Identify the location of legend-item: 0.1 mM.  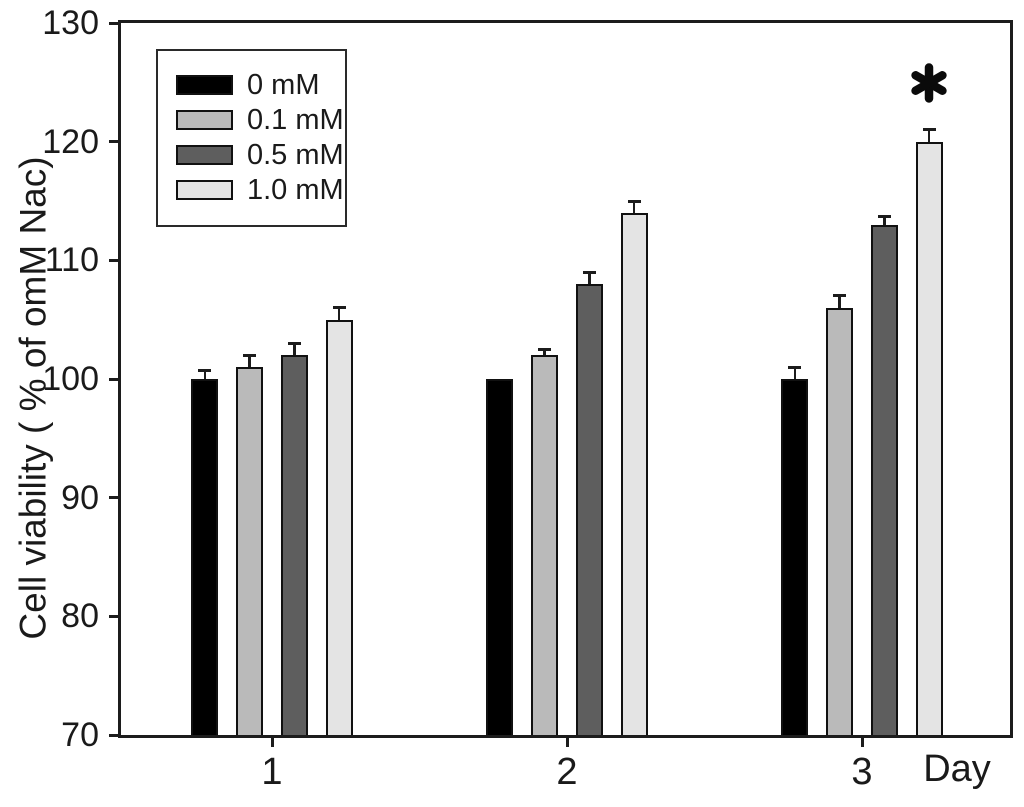
(260, 120).